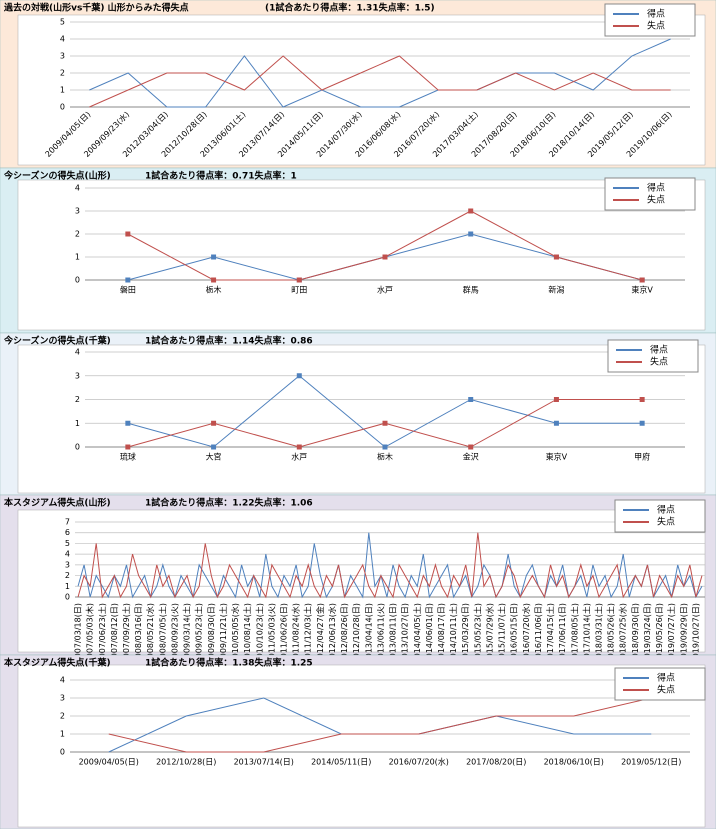 This screenshot has height=829, width=716. I want to click on x-tick-label: 2010/05/05(水), so click(235, 633).